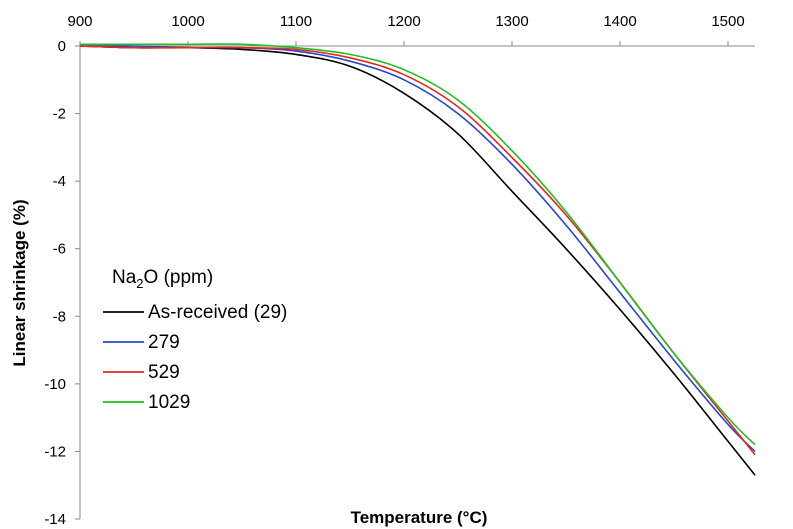  Describe the element at coordinates (59, 114) in the screenshot. I see `y-tick-label: -2` at that location.